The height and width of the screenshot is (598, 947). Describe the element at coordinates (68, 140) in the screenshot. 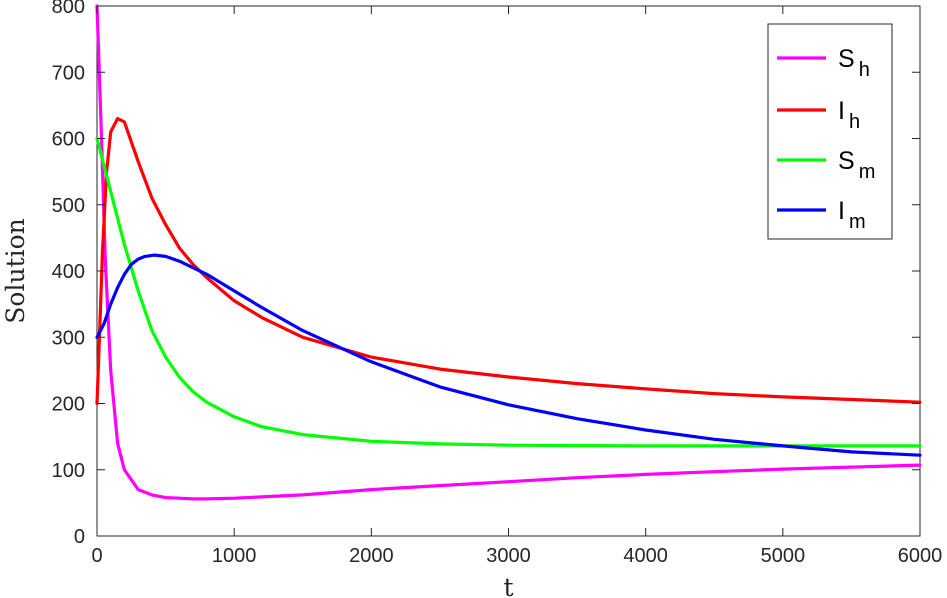

I see `y-tick-label: 600` at that location.